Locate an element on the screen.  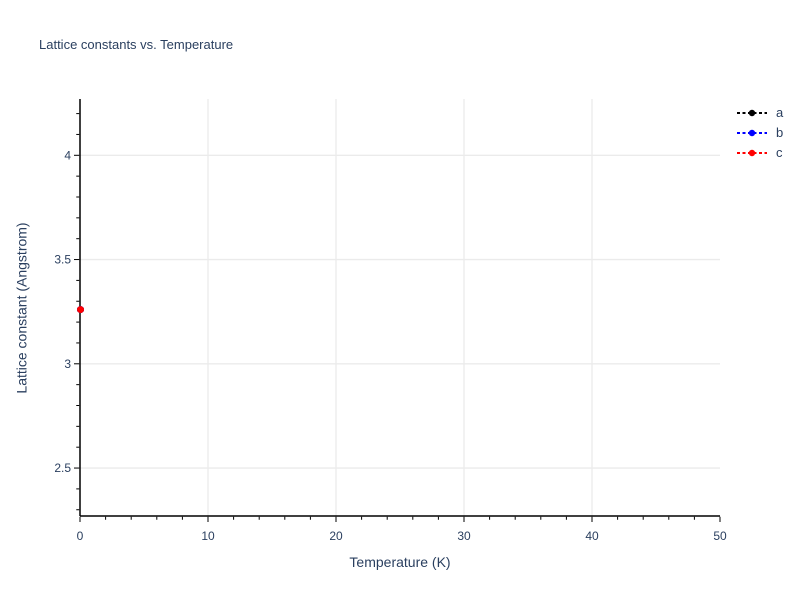
x-tick-label: 0 is located at coordinates (80, 536).